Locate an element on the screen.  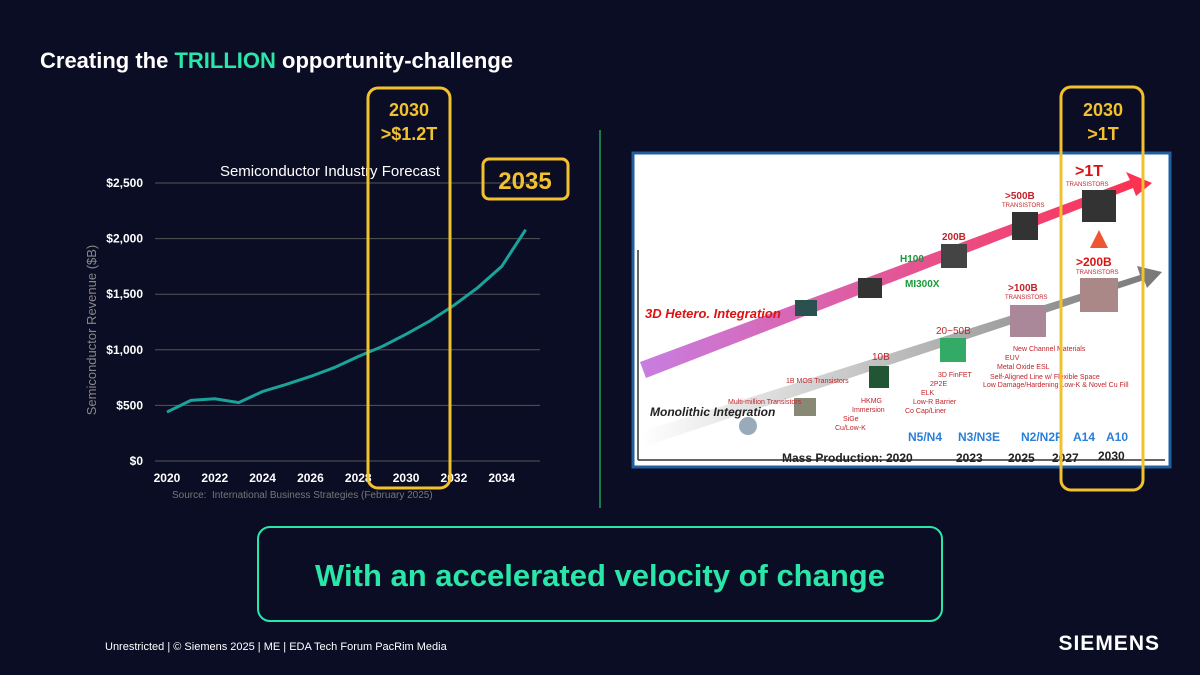
lower-label: >200B is located at coordinates (1094, 262).